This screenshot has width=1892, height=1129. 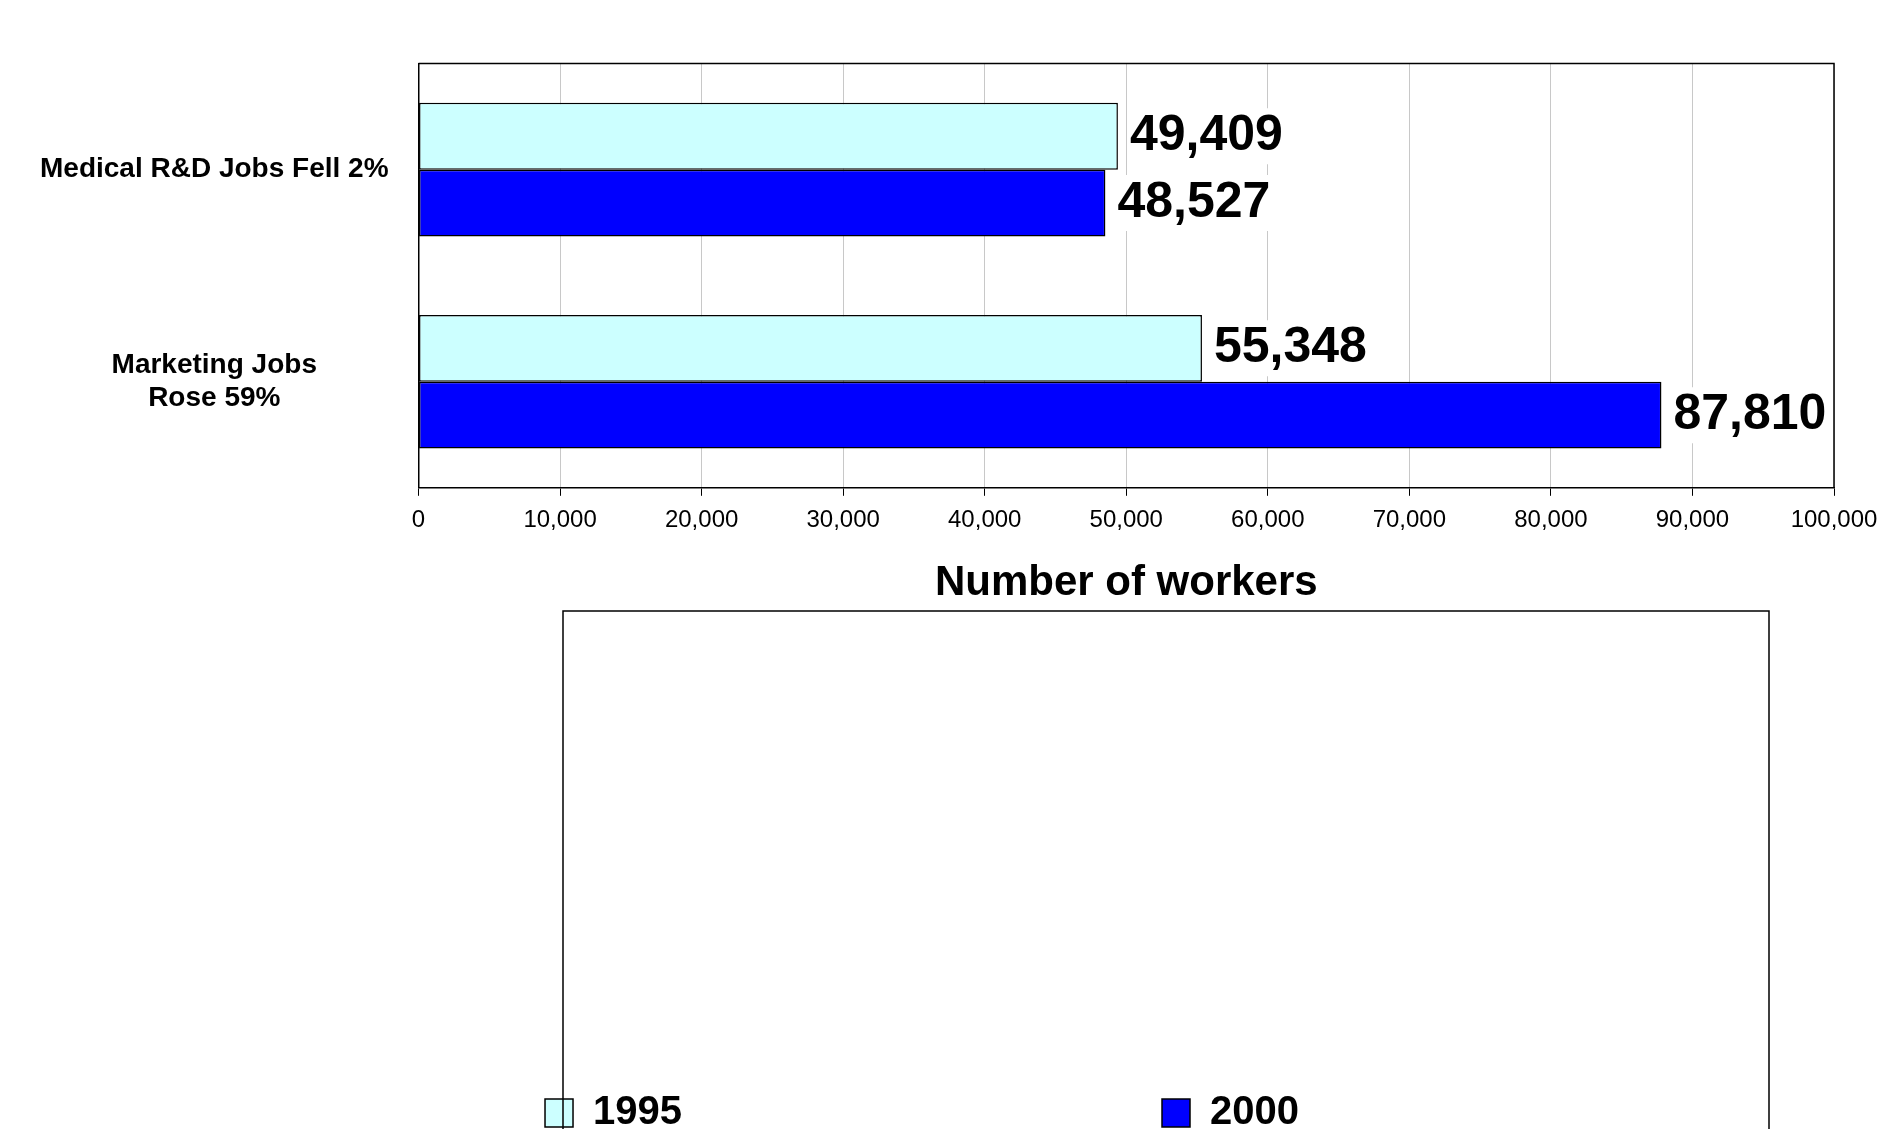 What do you see at coordinates (1206, 133) in the screenshot?
I see `data-label: 49,409` at bounding box center [1206, 133].